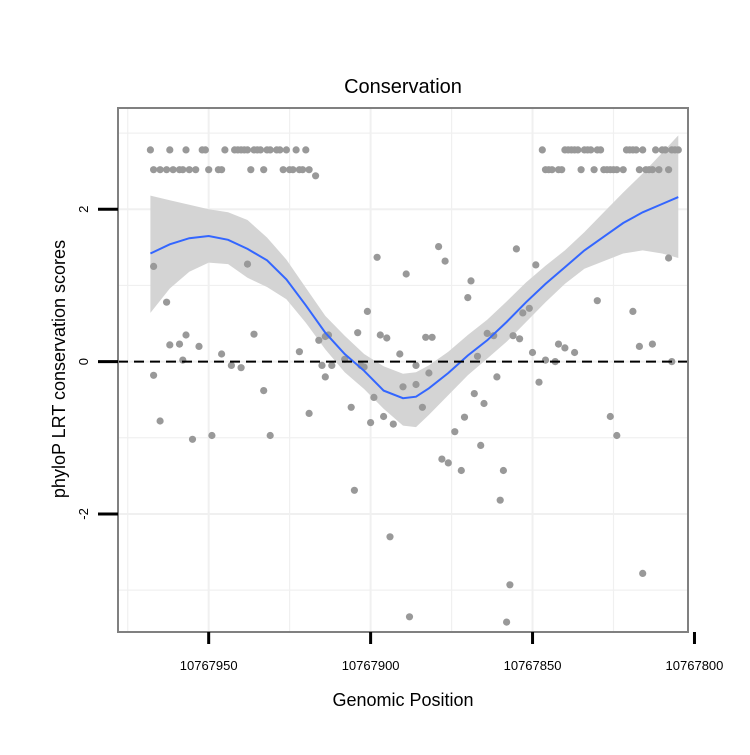 The image size is (750, 755). What do you see at coordinates (402, 700) in the screenshot?
I see `x-axis-label: Genomic Position` at bounding box center [402, 700].